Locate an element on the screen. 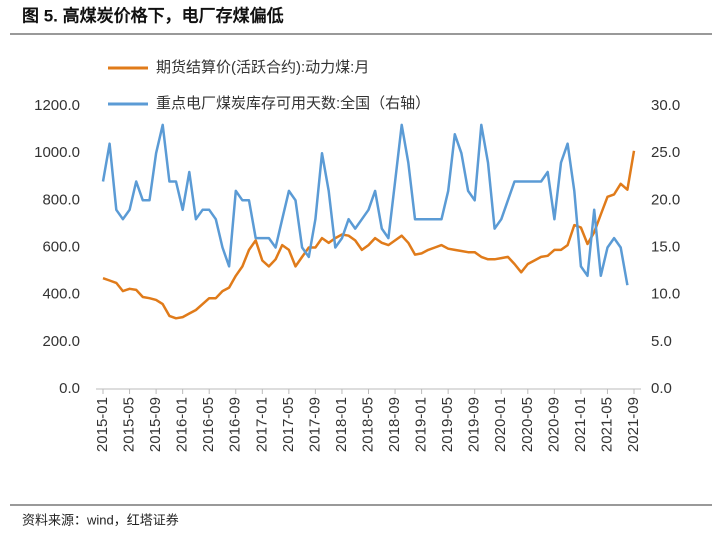 Image resolution: width=722 pixels, height=537 pixels. x-tick-label: 2019-05 is located at coordinates (447, 424).